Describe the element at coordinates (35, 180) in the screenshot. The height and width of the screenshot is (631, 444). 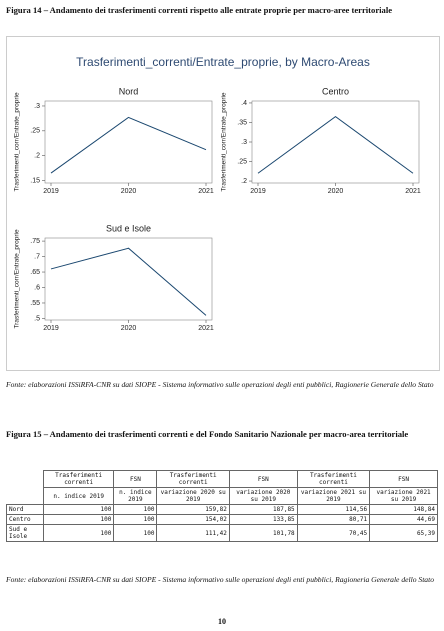
I see `y-tick-label: .15` at that location.